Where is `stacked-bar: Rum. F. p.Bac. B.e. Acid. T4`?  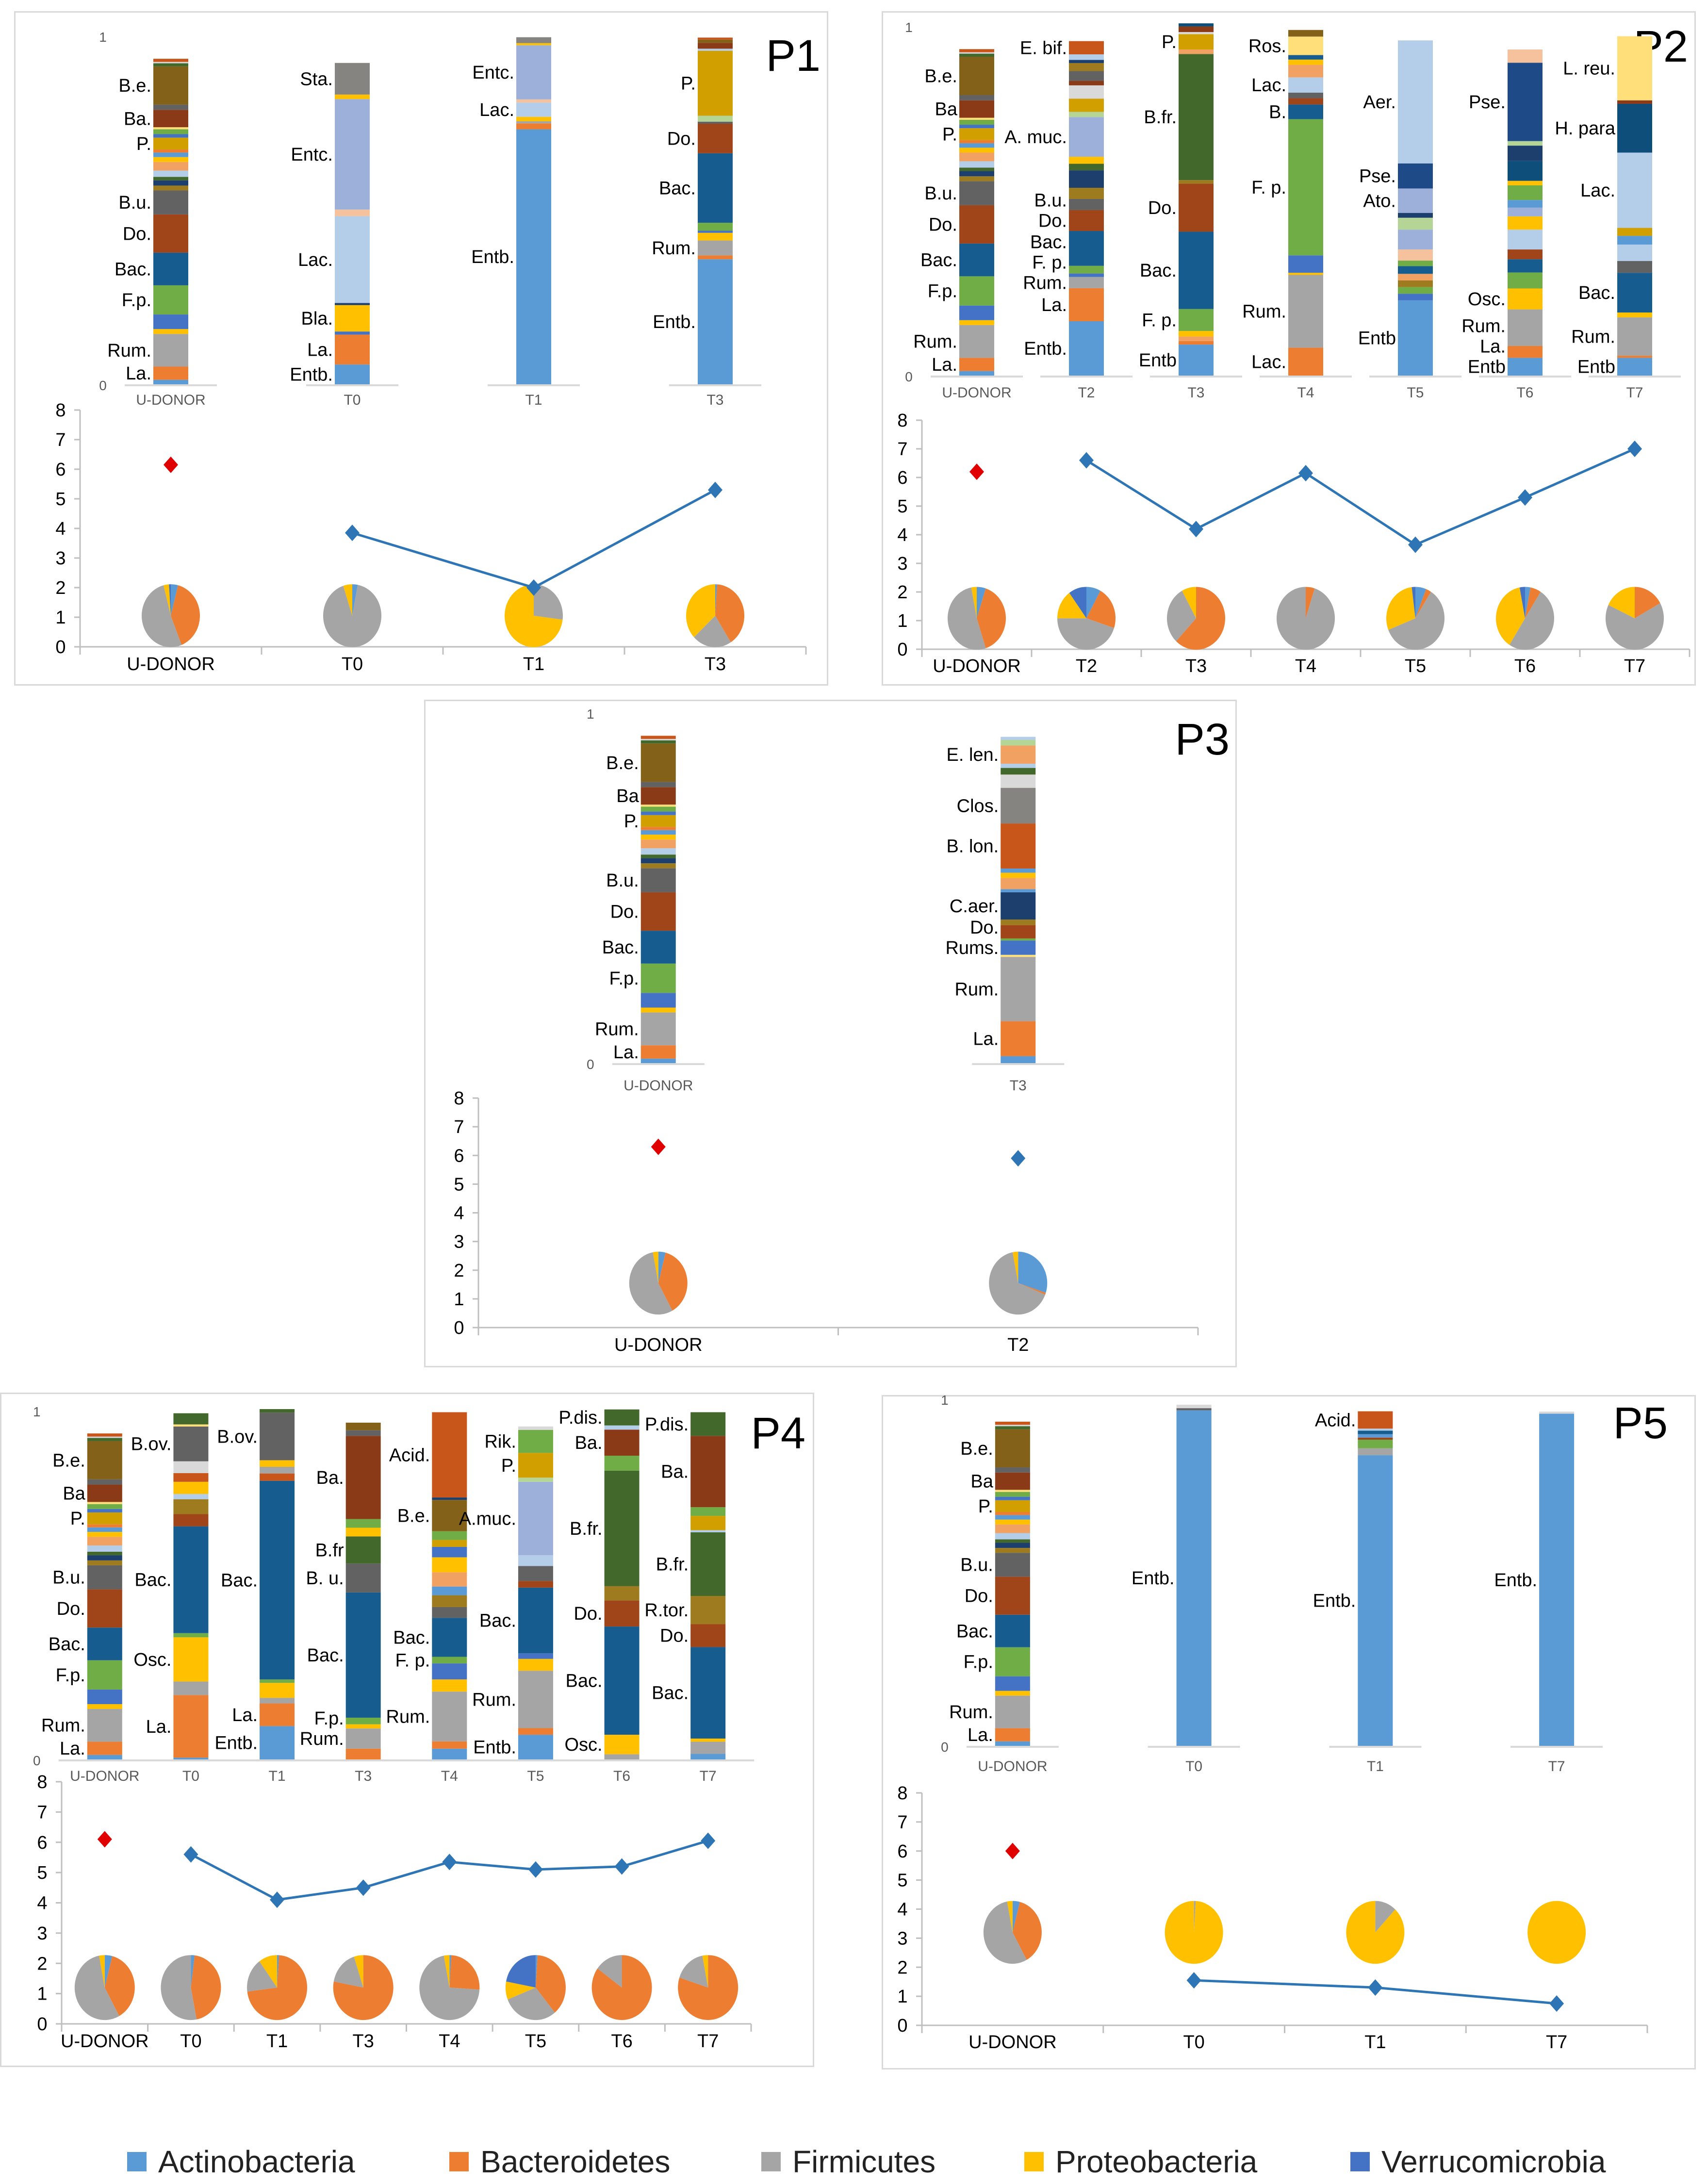 stacked-bar: Rum. F. p.Bac. B.e. Acid. T4 is located at coordinates (441, 1598).